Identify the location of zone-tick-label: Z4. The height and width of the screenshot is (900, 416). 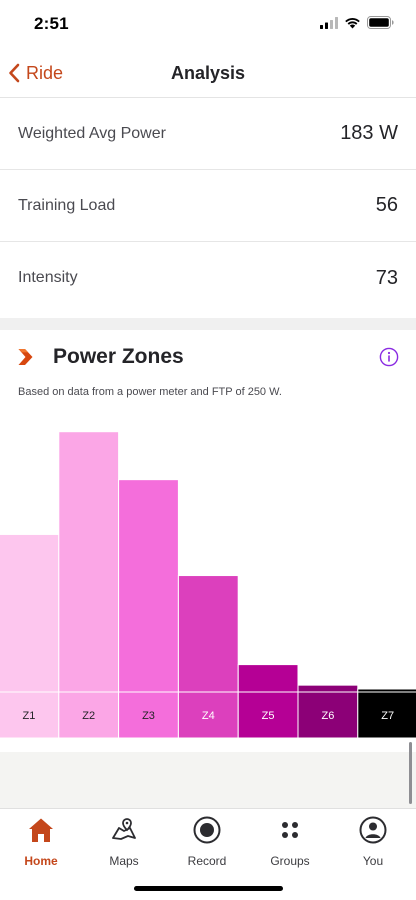
(208, 716).